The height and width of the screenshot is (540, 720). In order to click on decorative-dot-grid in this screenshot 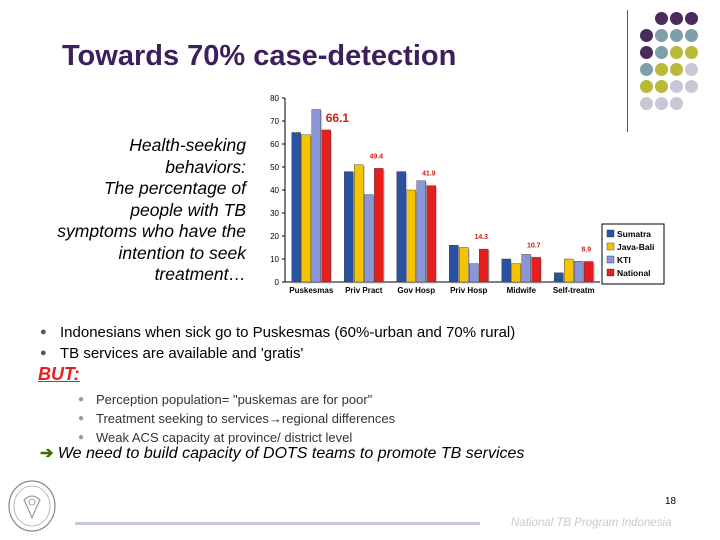, I will do `click(680, 67)`.